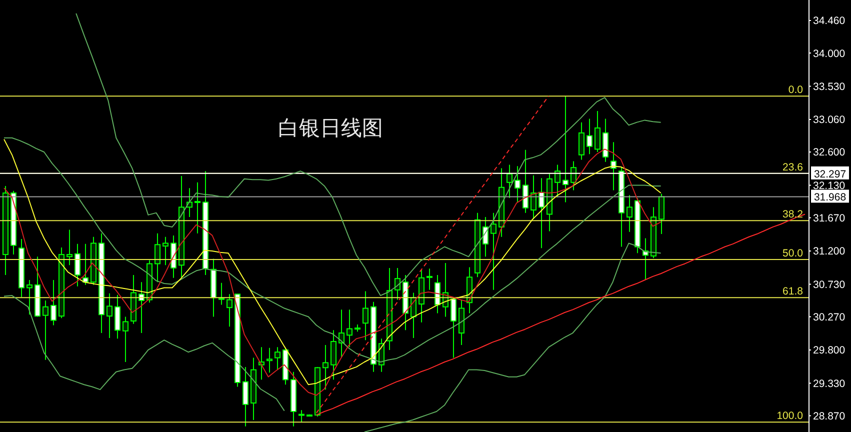 This screenshot has width=851, height=432. What do you see at coordinates (829, 186) in the screenshot?
I see `y-tick-label: 32.130` at bounding box center [829, 186].